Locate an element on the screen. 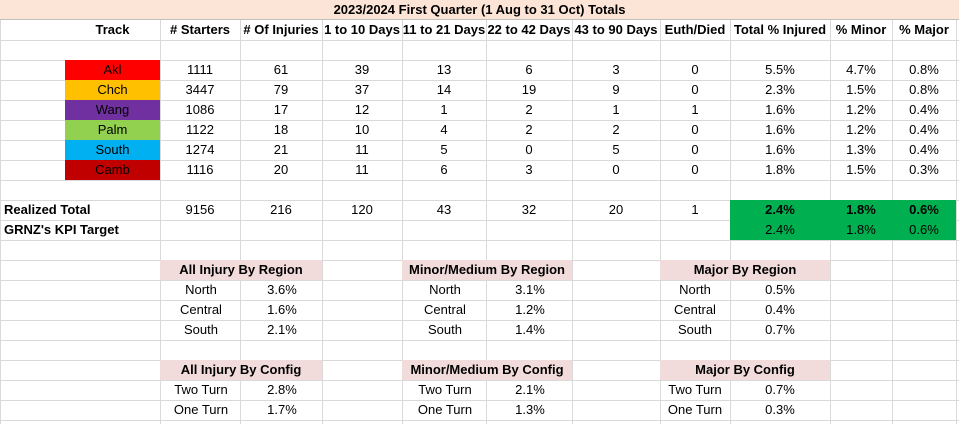 The height and width of the screenshot is (424, 959). summary-value-cell: 1.7% is located at coordinates (282, 409).